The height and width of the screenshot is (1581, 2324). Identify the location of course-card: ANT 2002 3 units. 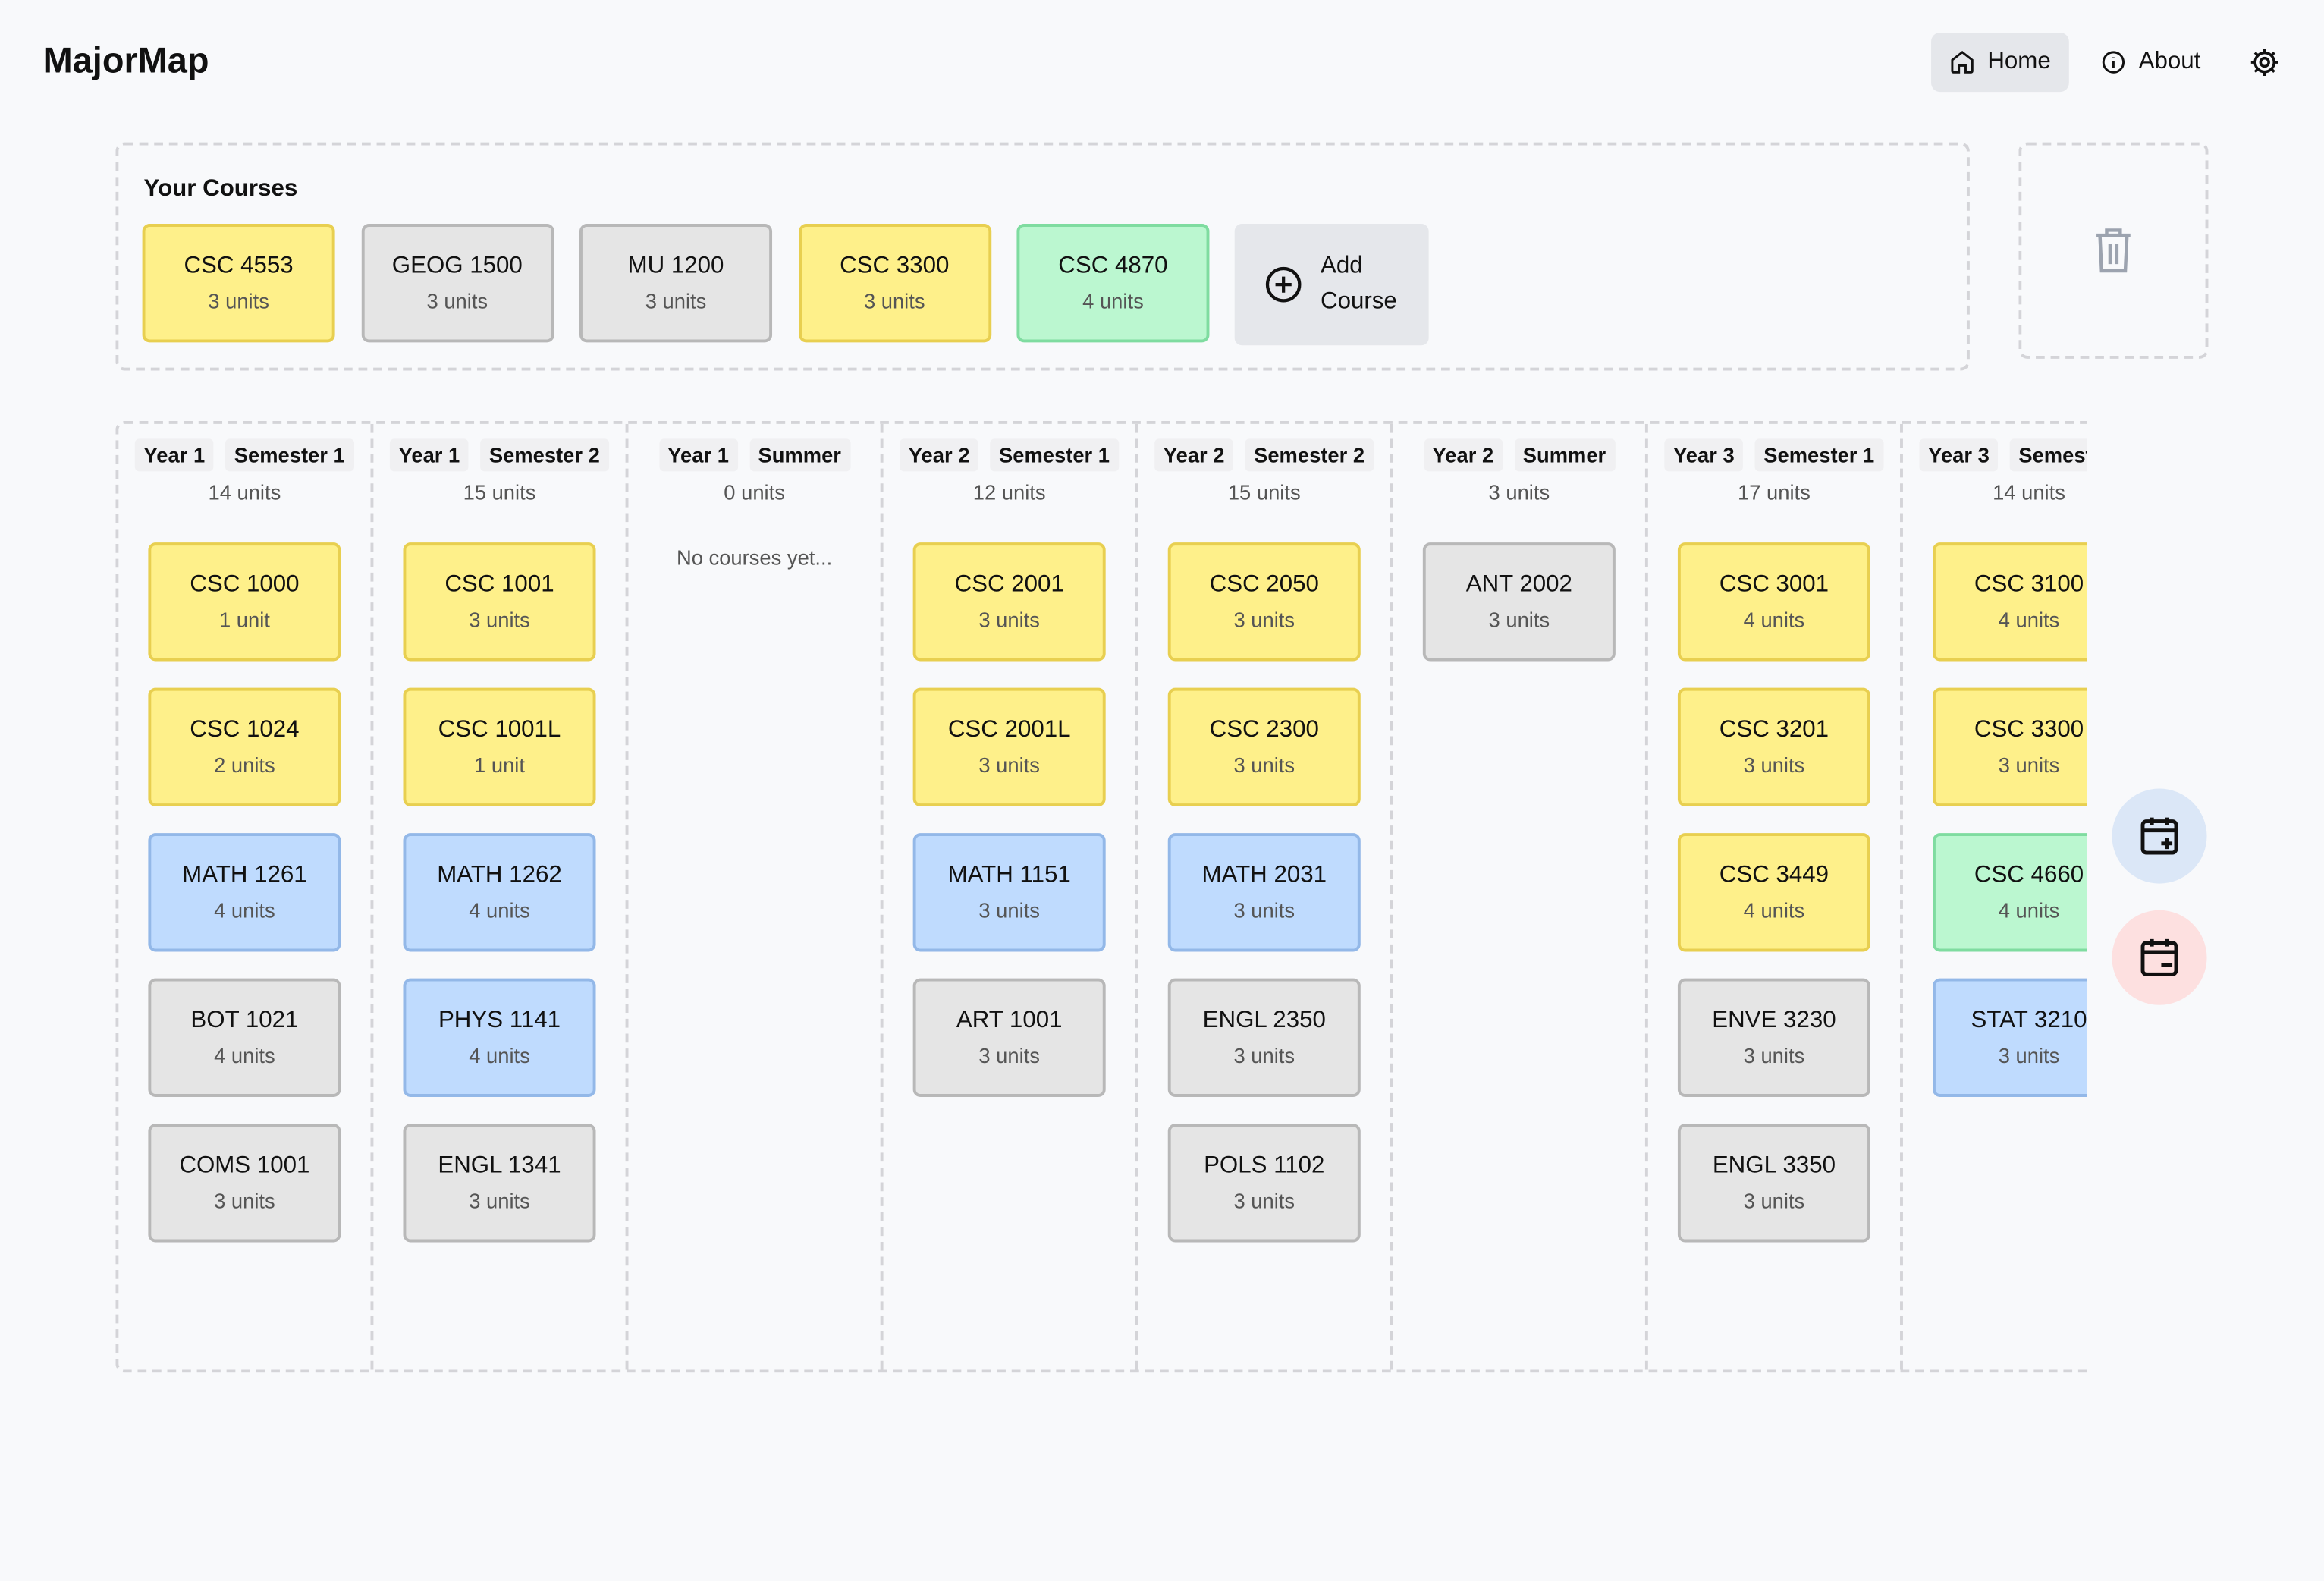
(1519, 602).